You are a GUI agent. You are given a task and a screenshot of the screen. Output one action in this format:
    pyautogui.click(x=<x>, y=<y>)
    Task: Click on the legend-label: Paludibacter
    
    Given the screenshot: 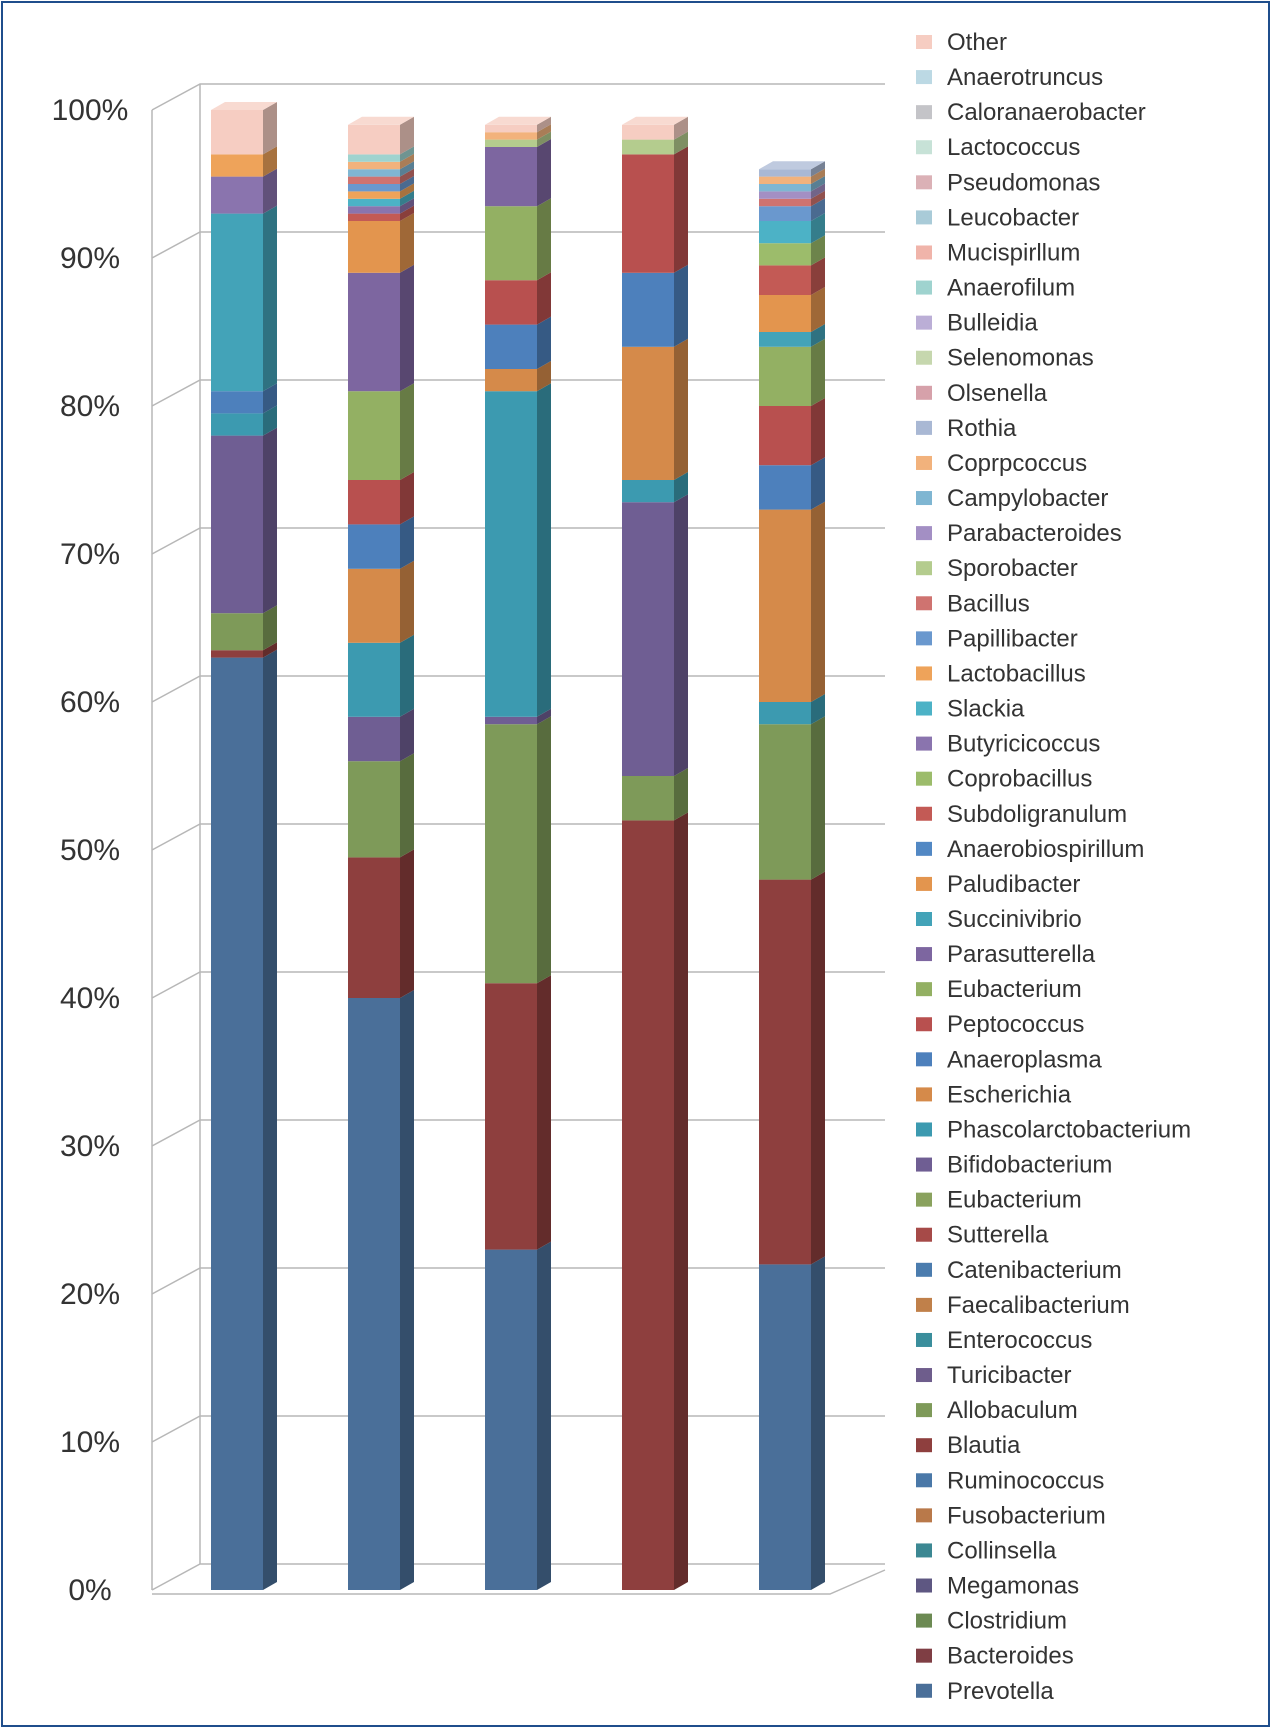 What is the action you would take?
    pyautogui.click(x=1013, y=884)
    